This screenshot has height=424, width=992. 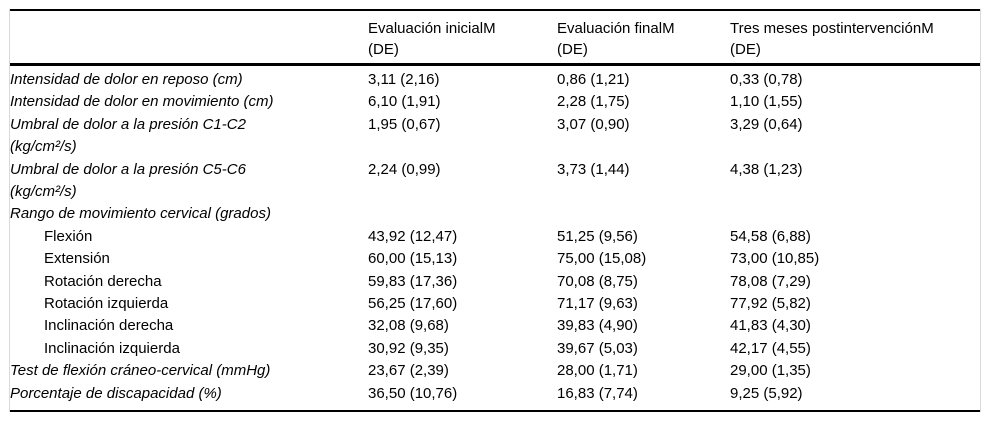 What do you see at coordinates (106, 304) in the screenshot?
I see `row-label: Rotación izquierda` at bounding box center [106, 304].